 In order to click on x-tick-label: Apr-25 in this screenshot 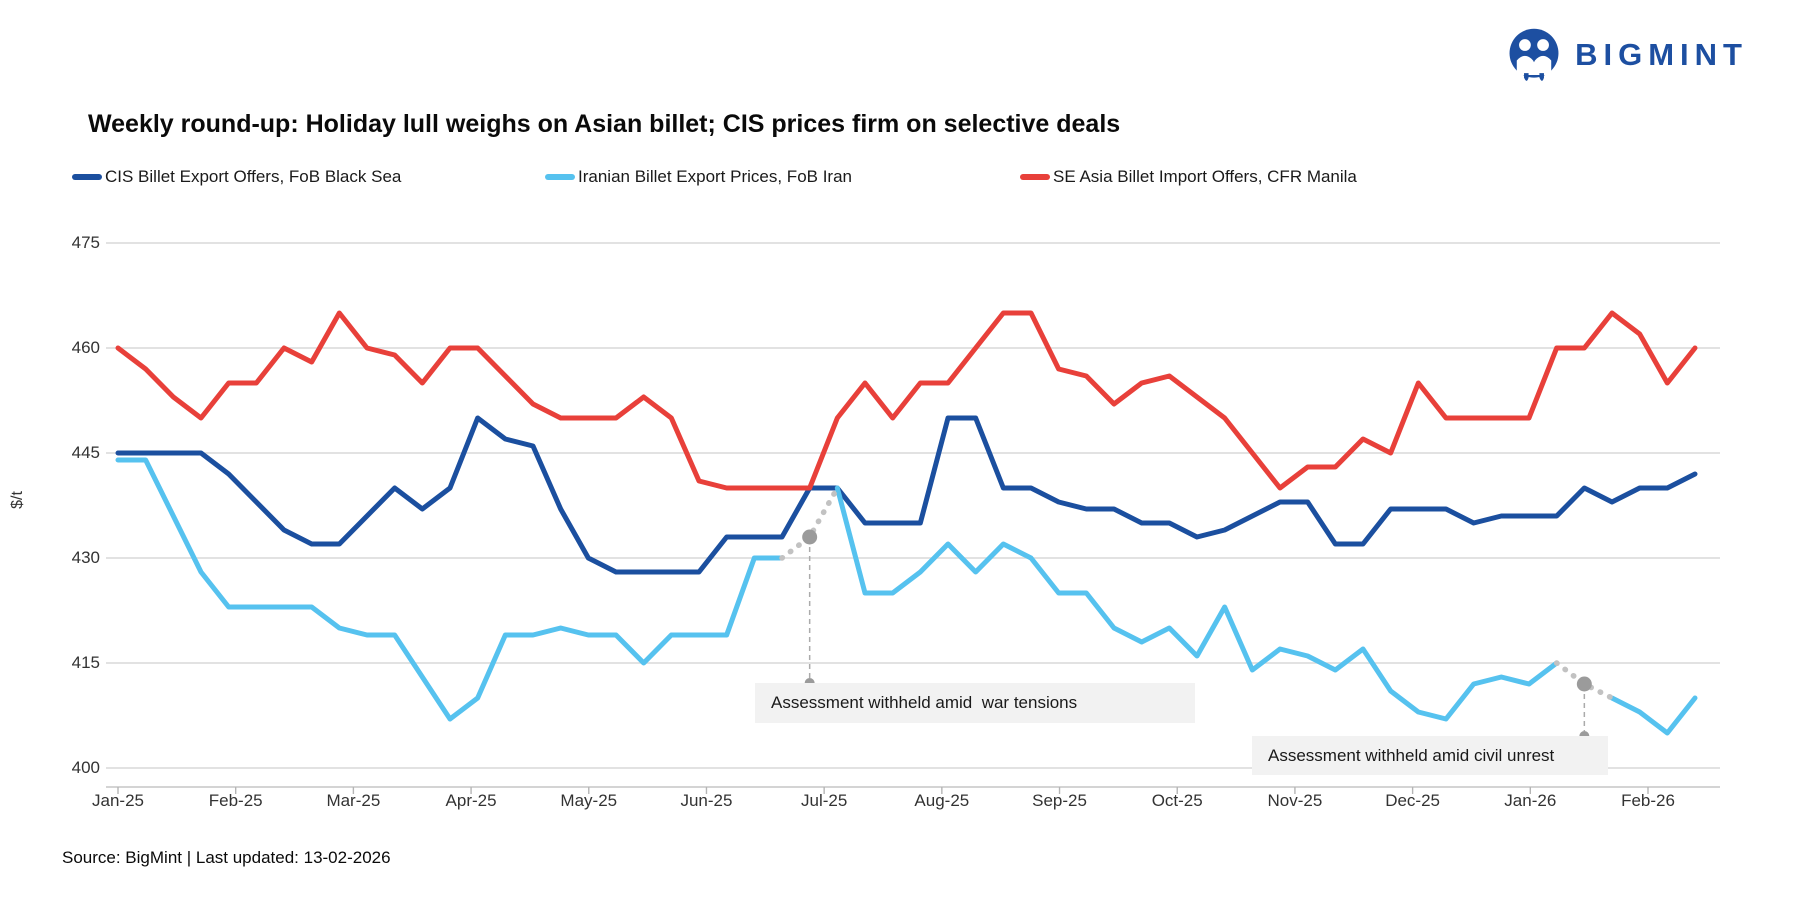, I will do `click(471, 800)`.